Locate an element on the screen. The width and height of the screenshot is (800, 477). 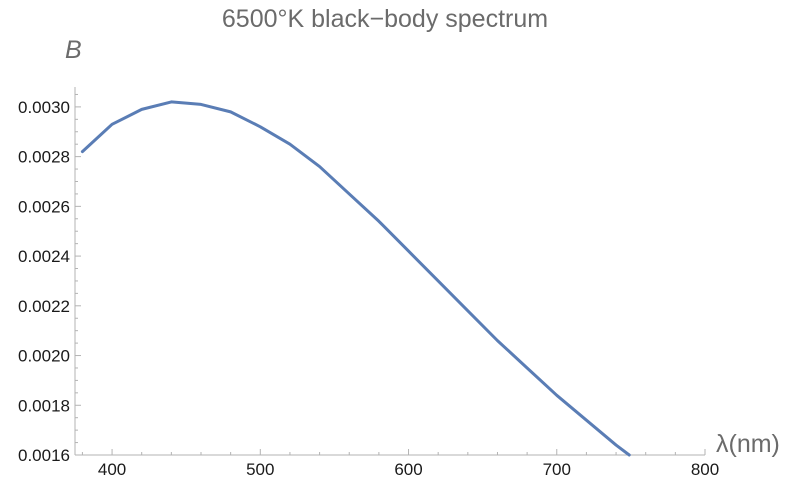
y-tick-label: 0.0030 is located at coordinates (44, 107).